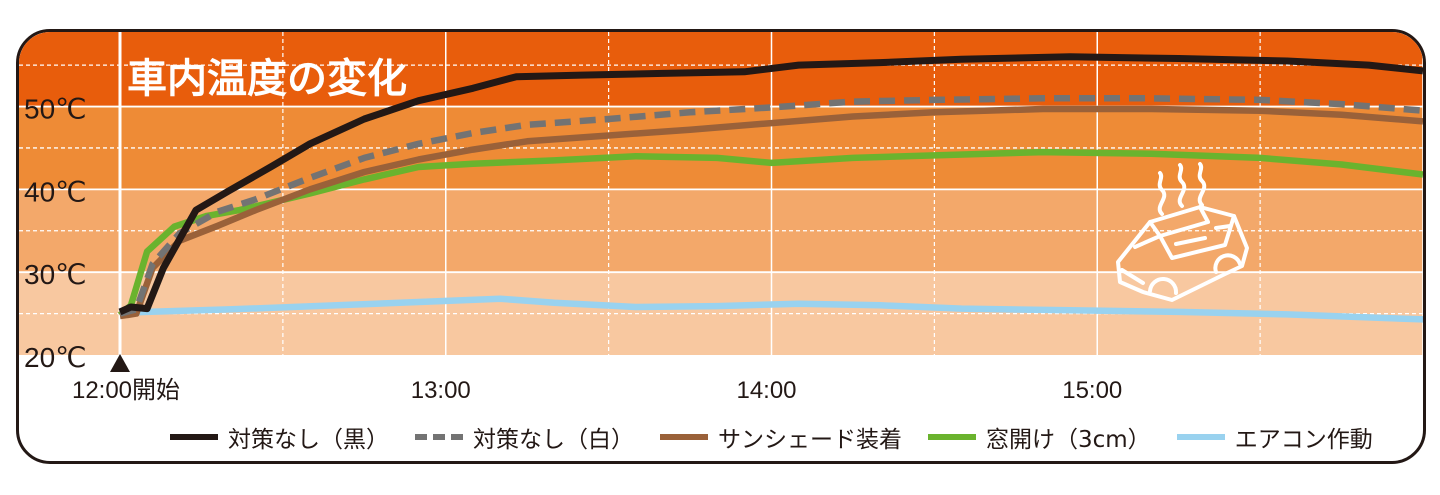 The width and height of the screenshot is (1440, 495). Describe the element at coordinates (55, 357) in the screenshot. I see `y-tick-label-20: 20℃` at that location.